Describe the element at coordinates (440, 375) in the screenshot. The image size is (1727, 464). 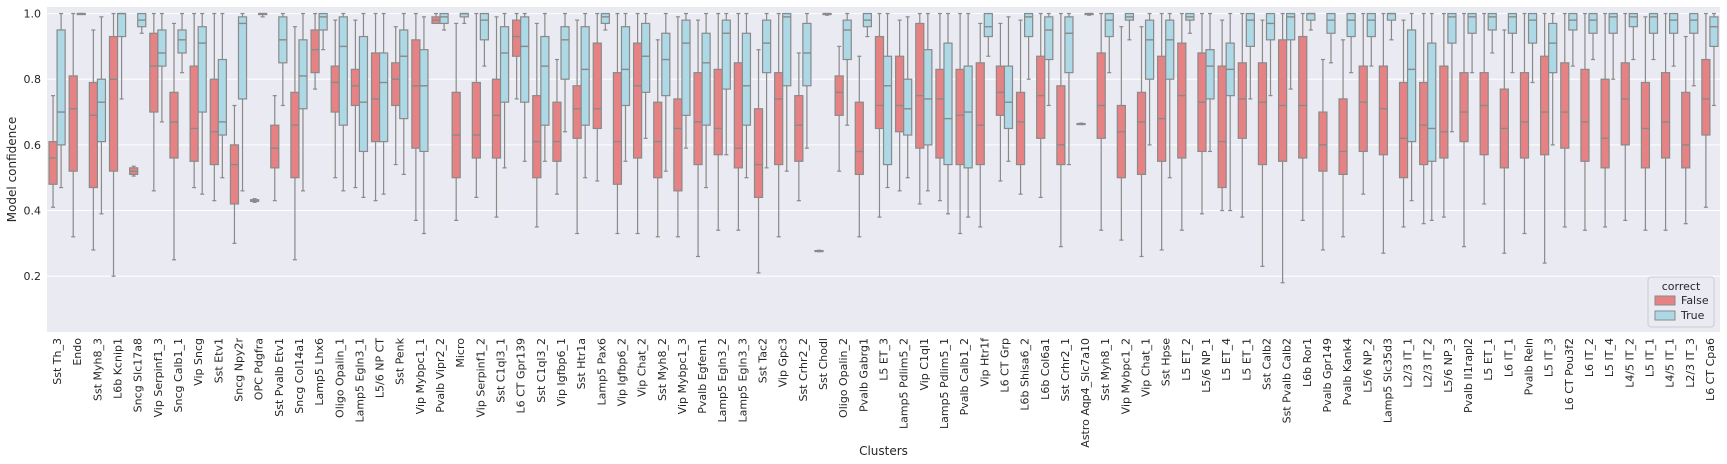
I see `x-tick-label: Pvalb Vipr2_2` at that location.